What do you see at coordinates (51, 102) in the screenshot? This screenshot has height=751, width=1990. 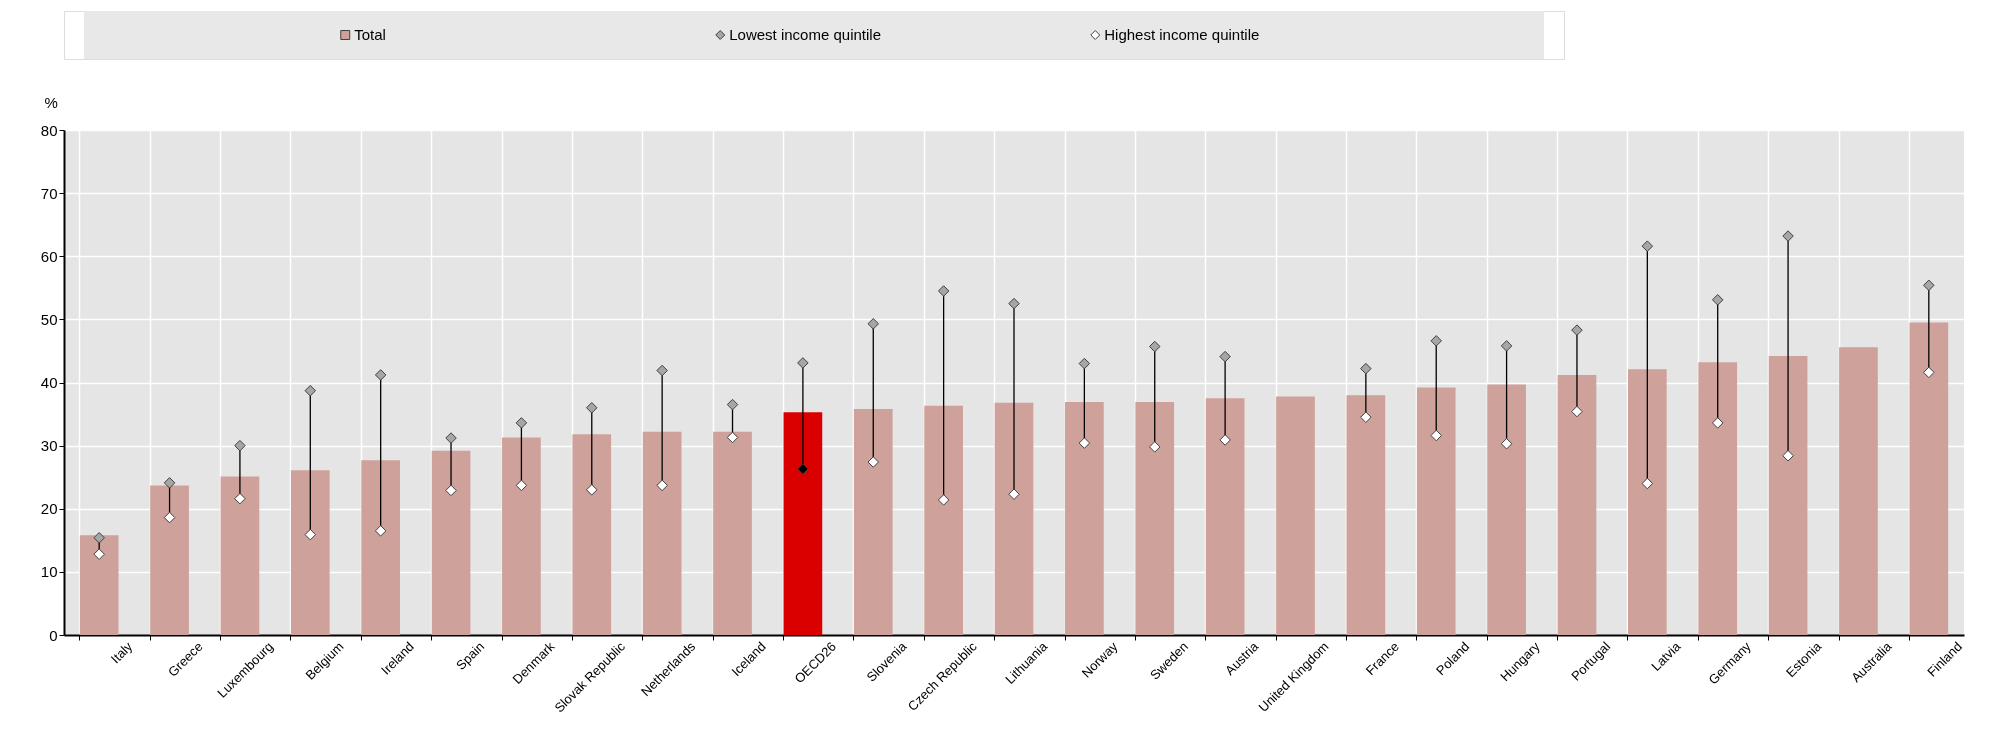 I see `y-axis-title: %` at bounding box center [51, 102].